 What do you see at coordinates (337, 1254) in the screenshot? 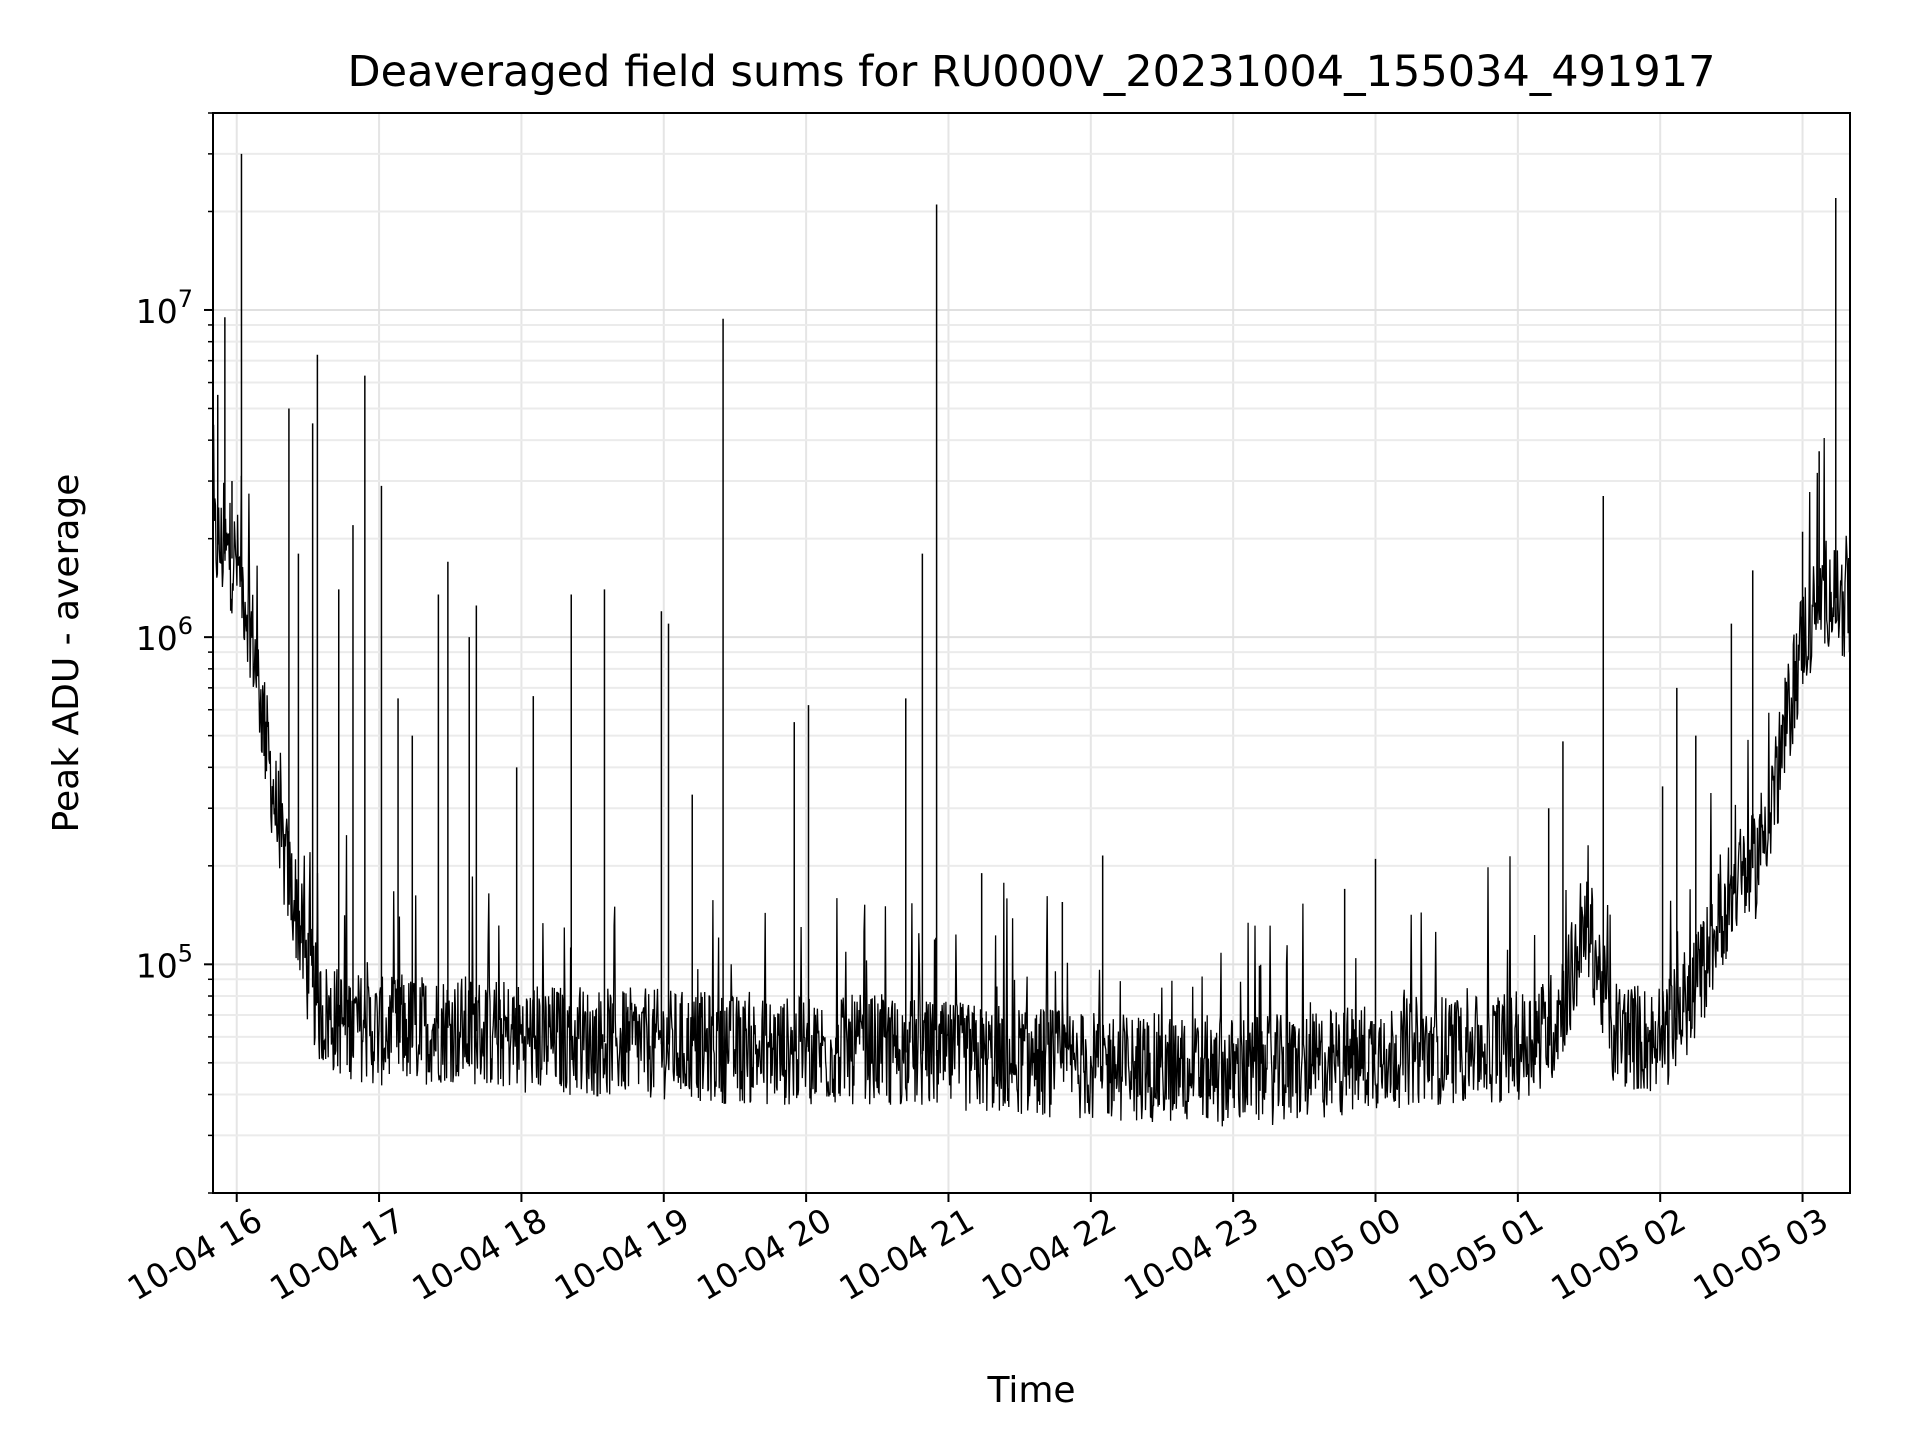
I see `x-tick-label: 10-04 17` at bounding box center [337, 1254].